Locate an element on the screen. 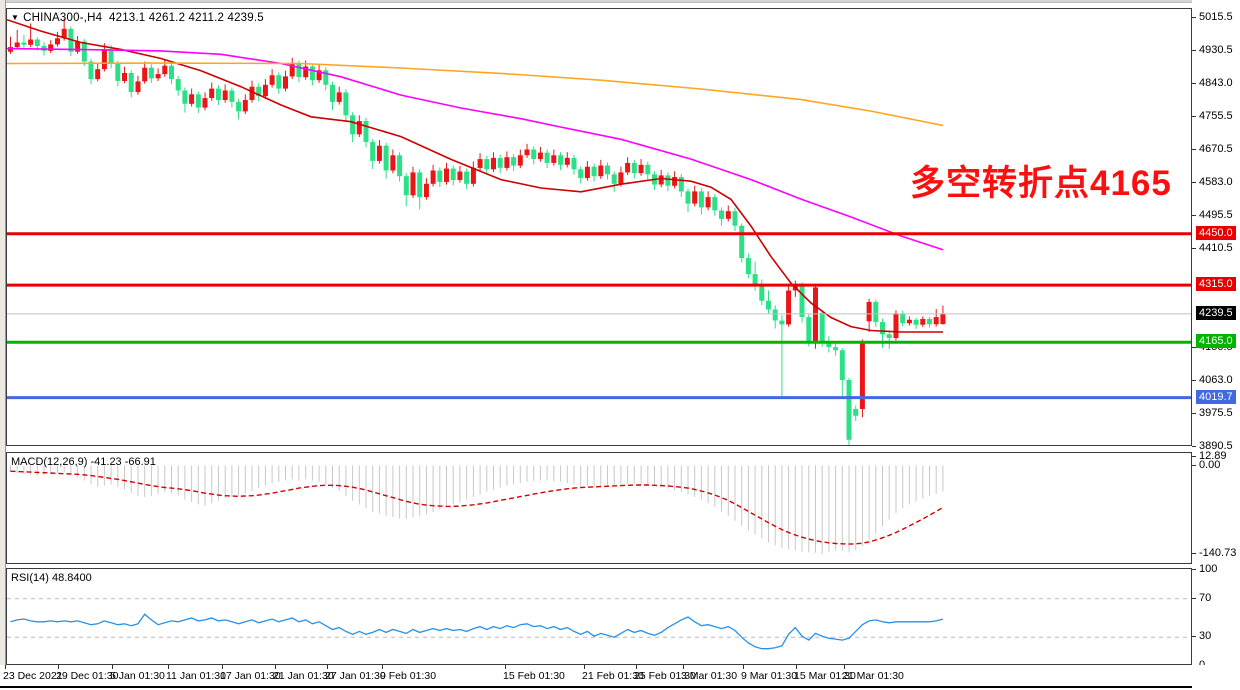  macd-axis-label: 12.89 is located at coordinates (1213, 456).